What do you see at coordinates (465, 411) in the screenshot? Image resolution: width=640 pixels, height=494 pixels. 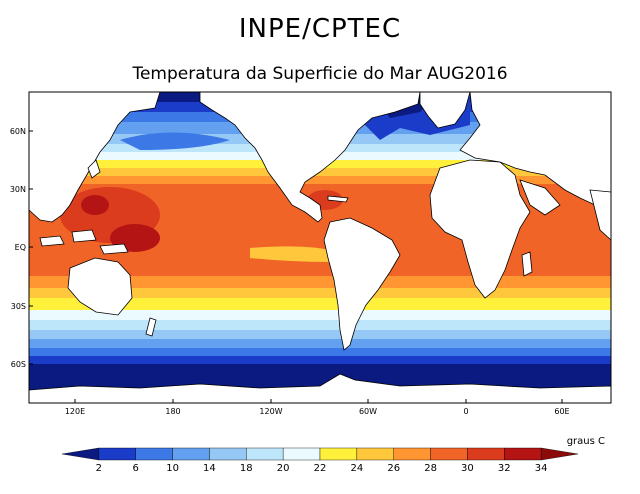 I see `lon-label-0: 0` at bounding box center [465, 411].